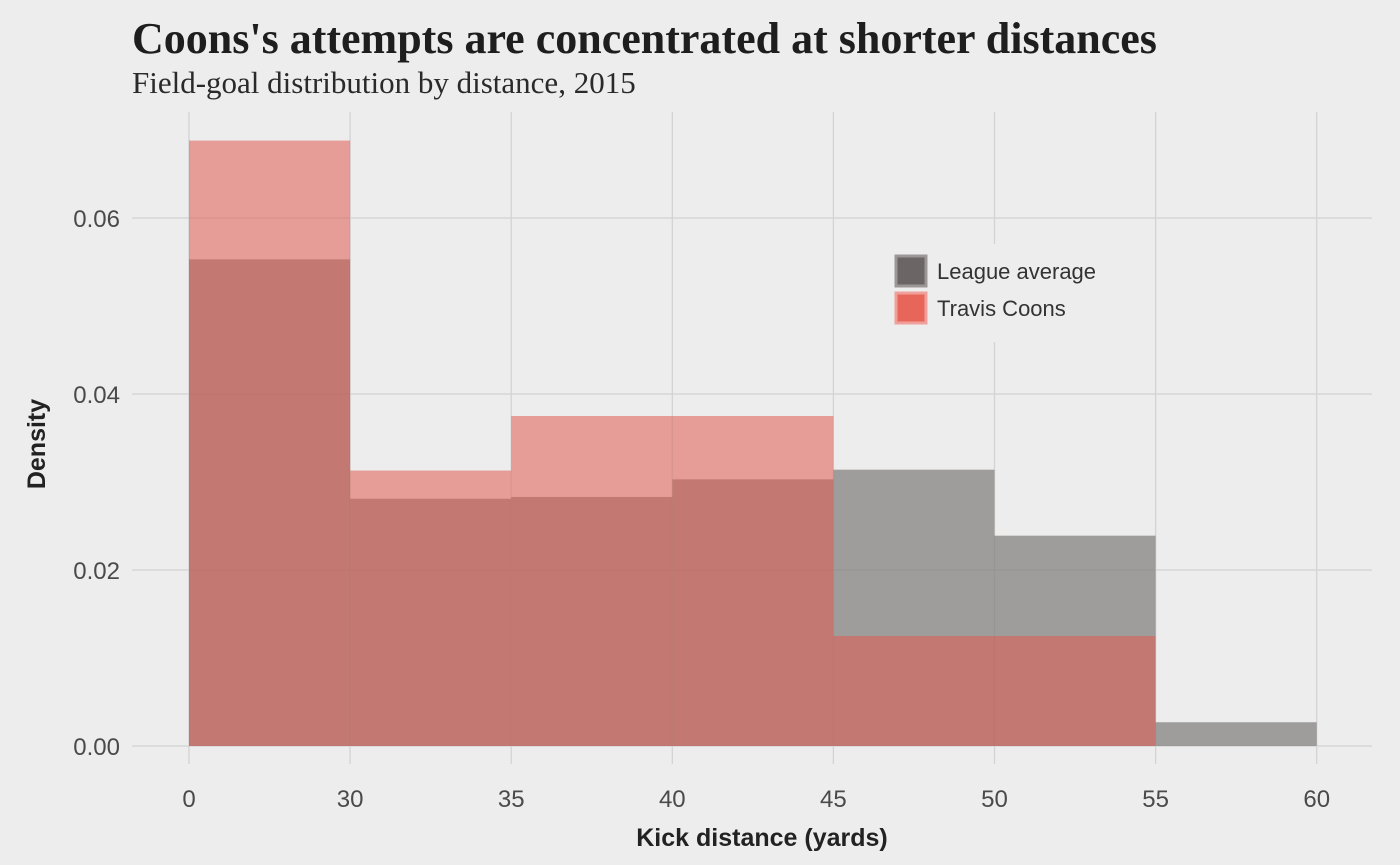  What do you see at coordinates (1016, 271) in the screenshot?
I see `league-average-legend-label: League average` at bounding box center [1016, 271].